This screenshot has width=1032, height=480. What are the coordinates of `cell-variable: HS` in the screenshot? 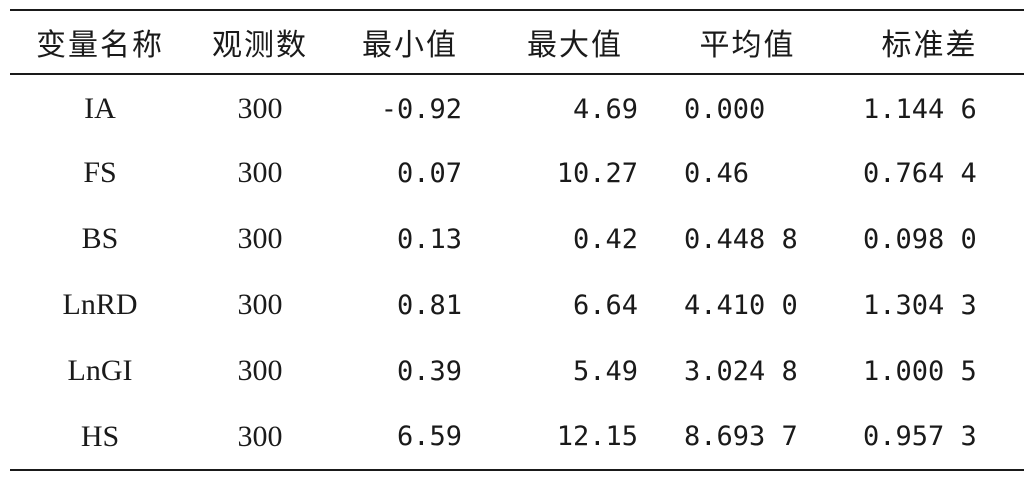 It's located at (100, 436).